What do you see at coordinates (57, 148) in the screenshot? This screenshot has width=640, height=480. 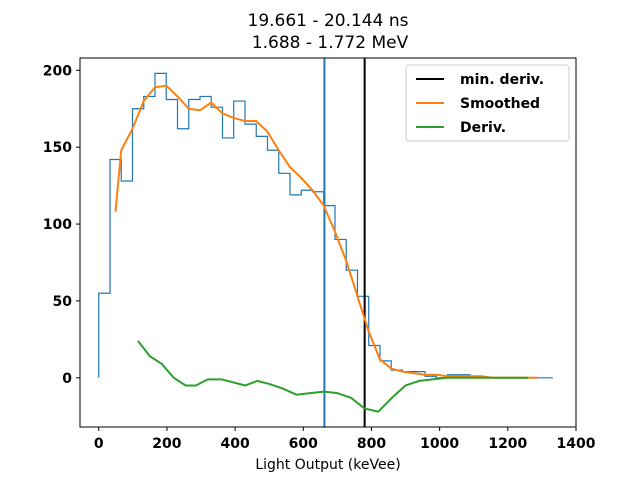 I see `y-tick-label: 150` at bounding box center [57, 148].